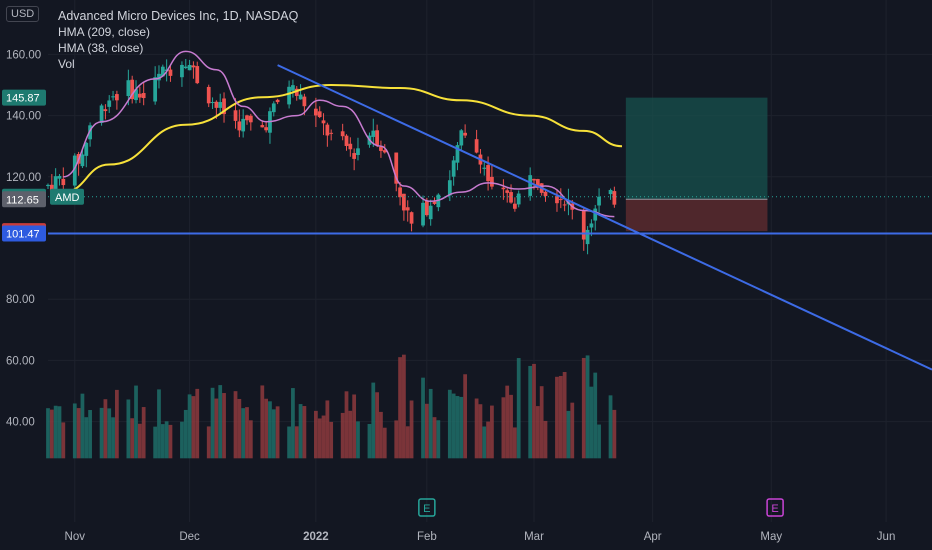 The image size is (932, 550). What do you see at coordinates (178, 16) in the screenshot?
I see `symbol-title: Advanced Micro Devices Inc, 1D, NASDAQ` at bounding box center [178, 16].